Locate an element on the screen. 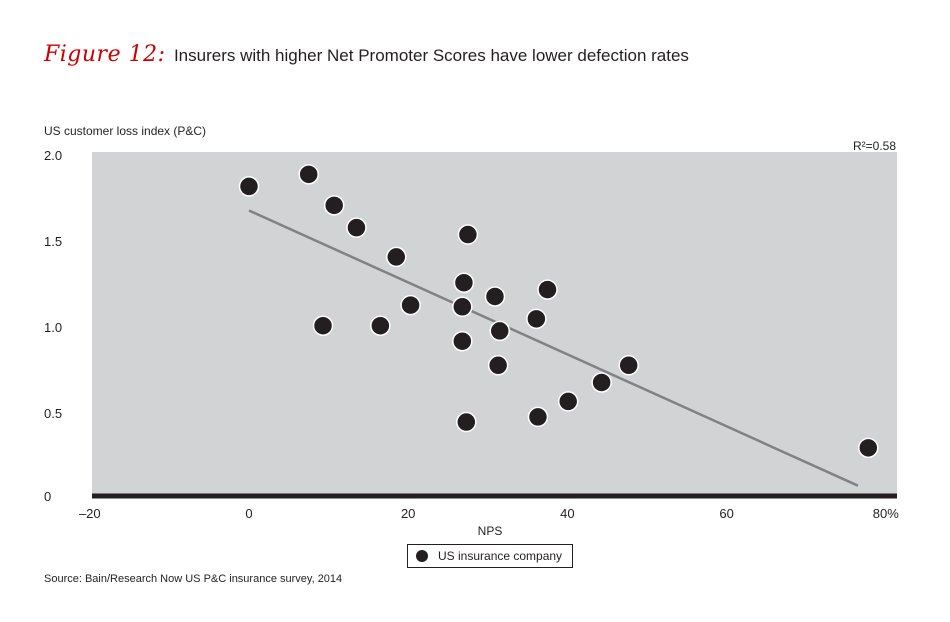 Image resolution: width=950 pixels, height=622 pixels. x-tick-label: 80% is located at coordinates (886, 513).